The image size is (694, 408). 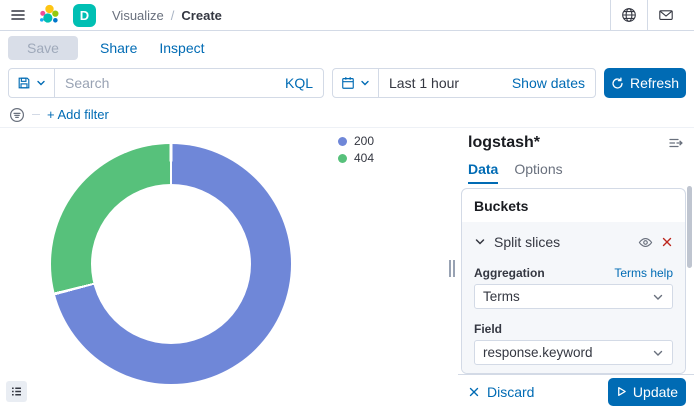 What do you see at coordinates (645, 242) in the screenshot?
I see `eye-icon` at bounding box center [645, 242].